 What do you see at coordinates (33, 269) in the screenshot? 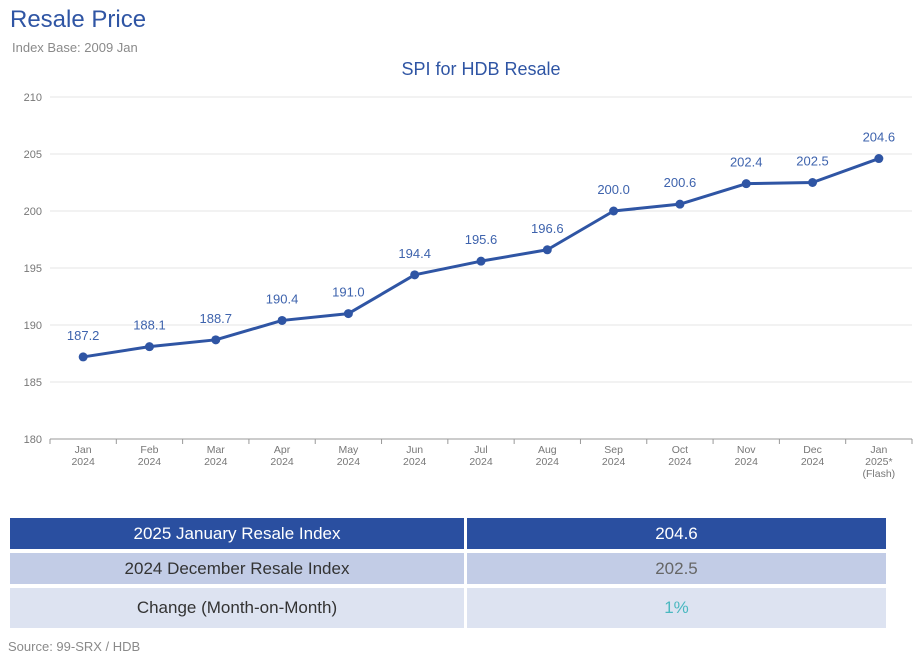
I see `y-tick-label: 195` at bounding box center [33, 269].